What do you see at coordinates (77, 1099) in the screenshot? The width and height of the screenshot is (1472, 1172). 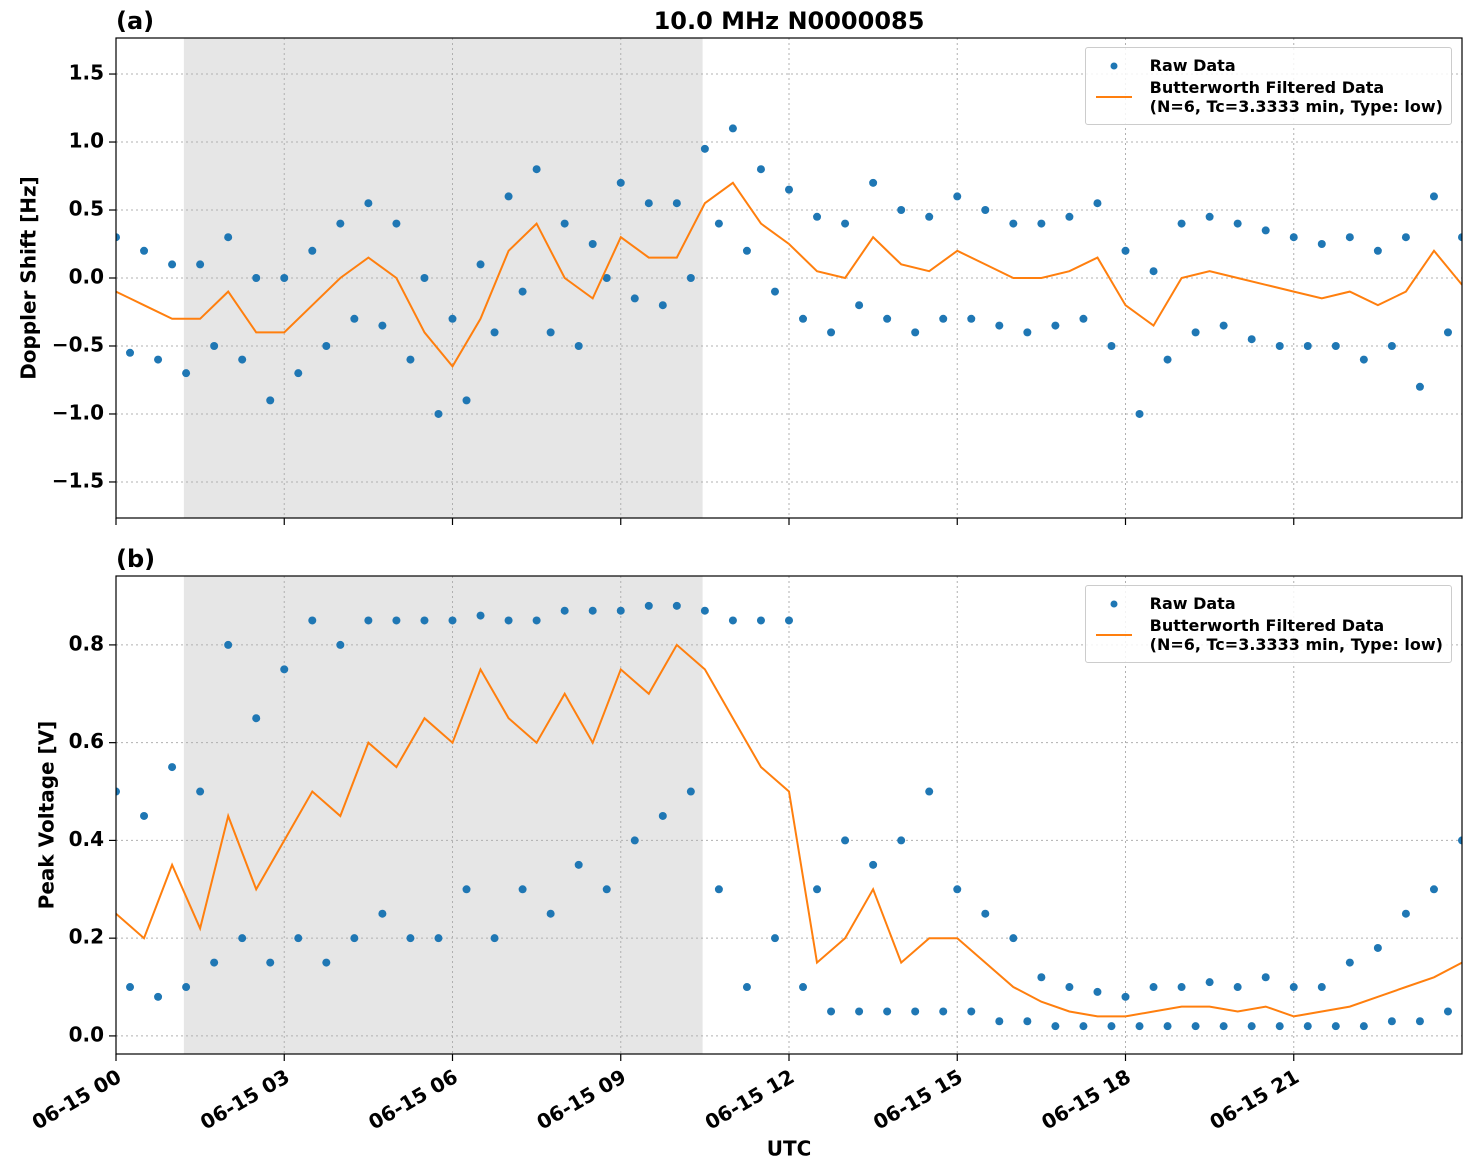 I see `x-tick-label: 06-15 00` at bounding box center [77, 1099].